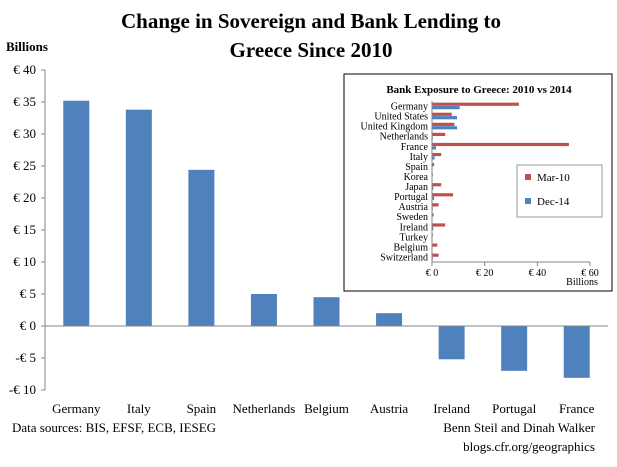 Image resolution: width=617 pixels, height=467 pixels. What do you see at coordinates (24, 197) in the screenshot?
I see `main-y-tick-label: € 20` at bounding box center [24, 197].